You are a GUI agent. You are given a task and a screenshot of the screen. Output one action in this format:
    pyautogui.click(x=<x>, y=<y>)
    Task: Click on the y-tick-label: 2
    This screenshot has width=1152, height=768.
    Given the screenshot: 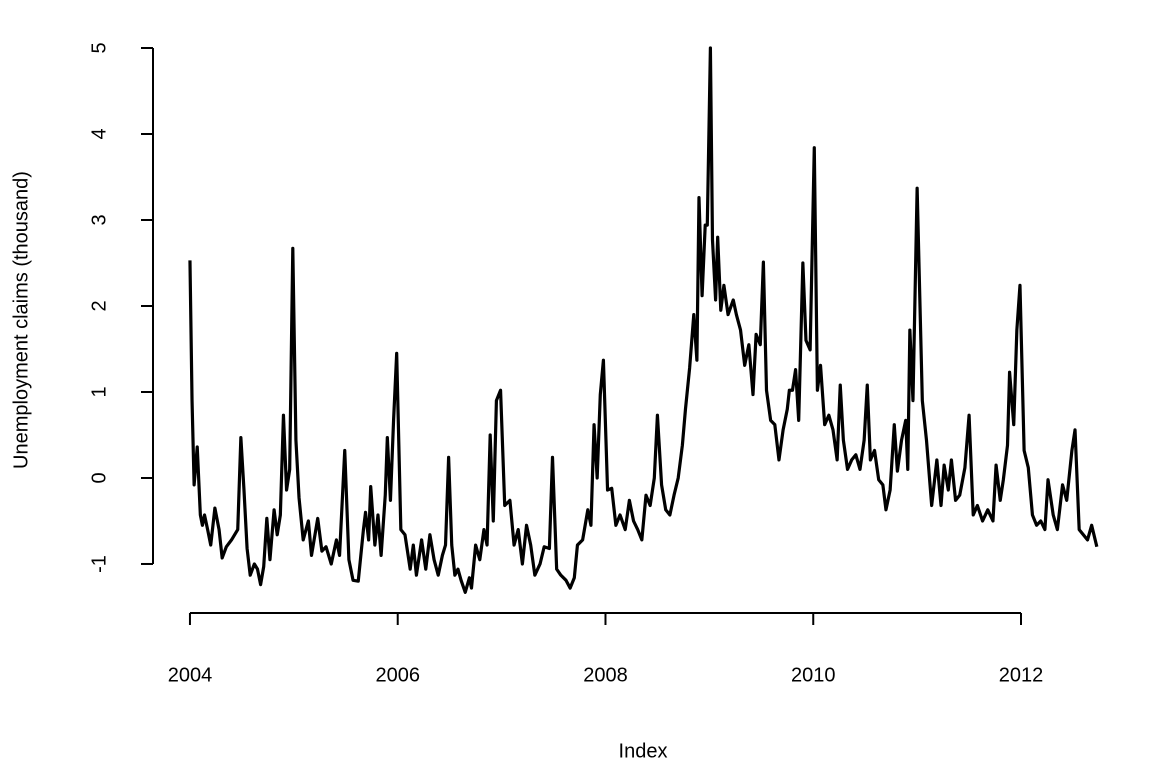 What is the action you would take?
    pyautogui.click(x=99, y=305)
    